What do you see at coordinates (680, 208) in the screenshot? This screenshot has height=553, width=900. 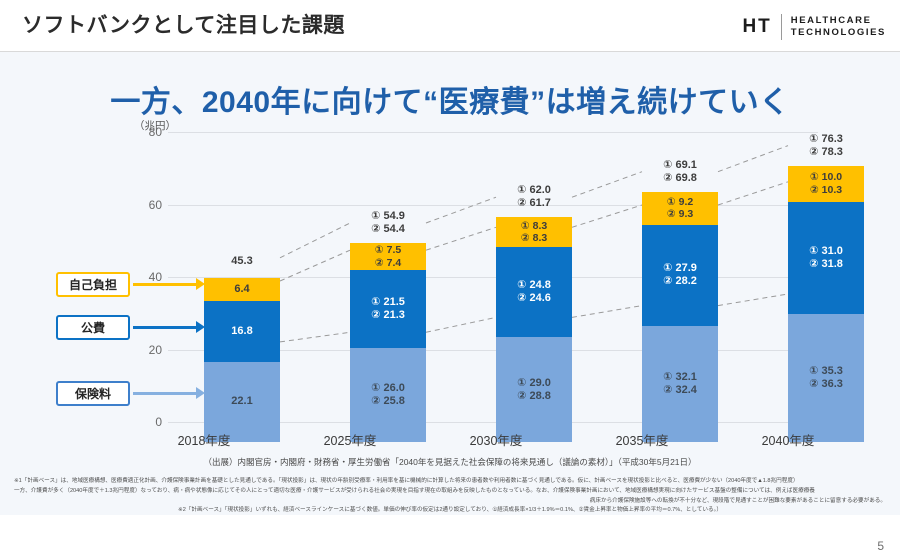 I see `bar-segment-self-pay-2035: ① 9.2 ② 9.3` at bounding box center [680, 208].